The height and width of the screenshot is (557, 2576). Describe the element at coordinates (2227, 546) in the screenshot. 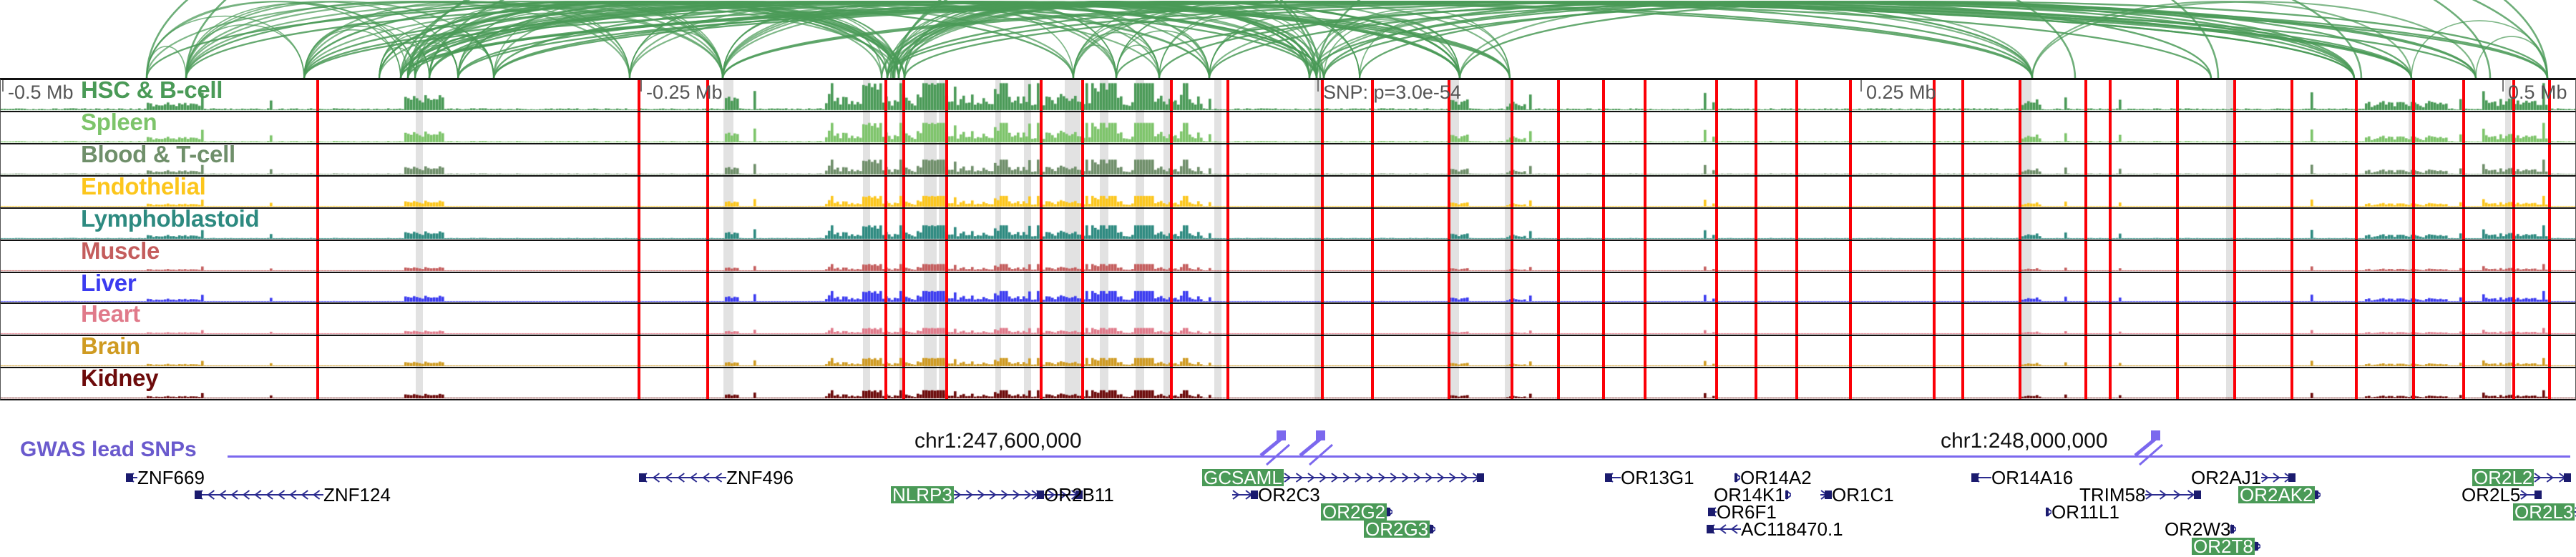

I see `gene-model: OR2T8` at that location.